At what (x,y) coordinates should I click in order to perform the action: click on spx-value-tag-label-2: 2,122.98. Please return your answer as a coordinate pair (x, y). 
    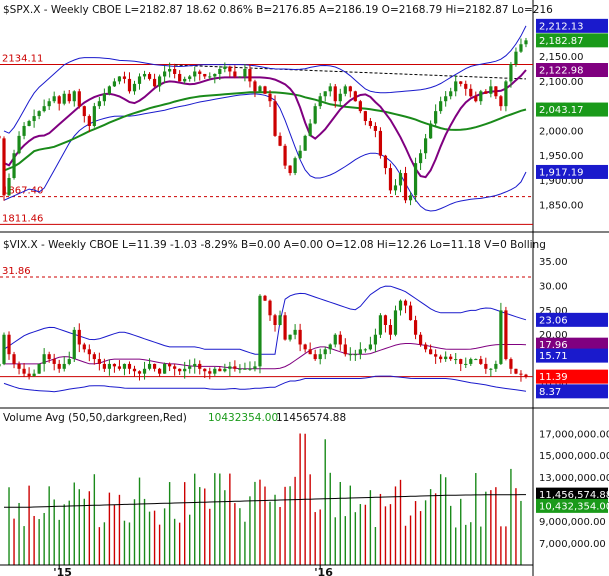
    Looking at the image, I should click on (561, 71).